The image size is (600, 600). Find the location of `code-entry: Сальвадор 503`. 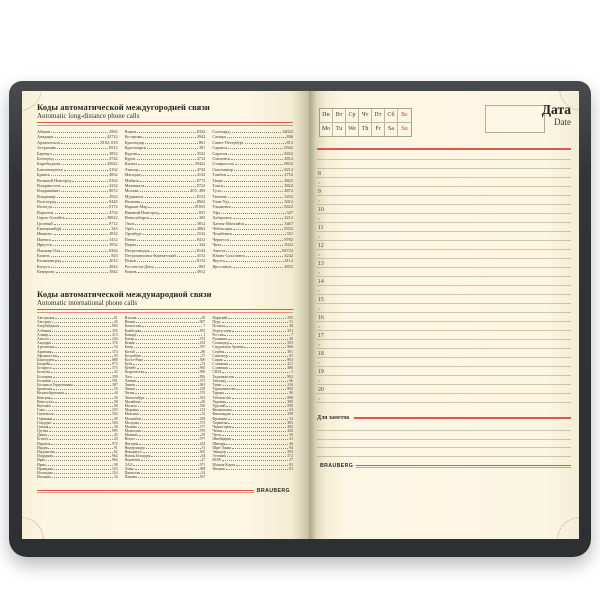

code-entry: Сальвадор 503 is located at coordinates (252, 343).